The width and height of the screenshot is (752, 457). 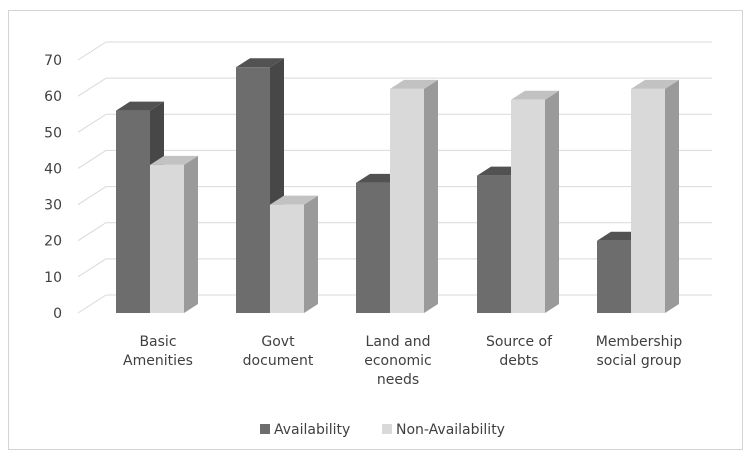 What do you see at coordinates (53, 133) in the screenshot?
I see `y-tick-label: 50` at bounding box center [53, 133].